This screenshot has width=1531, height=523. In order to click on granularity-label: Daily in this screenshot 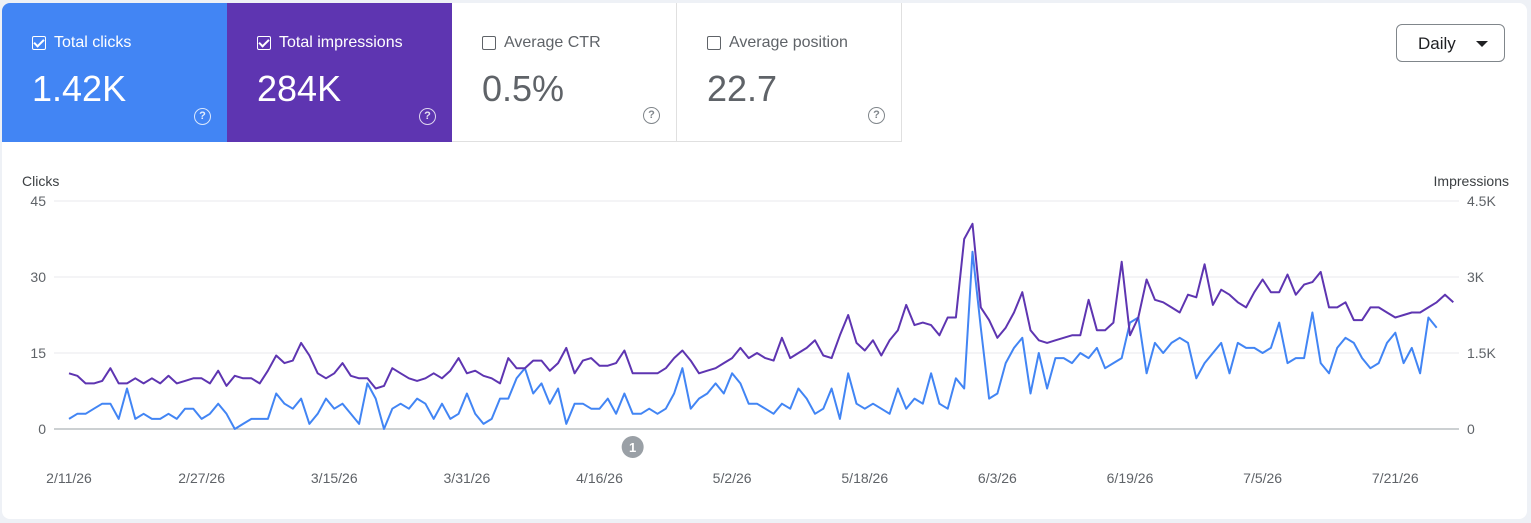, I will do `click(1437, 43)`.